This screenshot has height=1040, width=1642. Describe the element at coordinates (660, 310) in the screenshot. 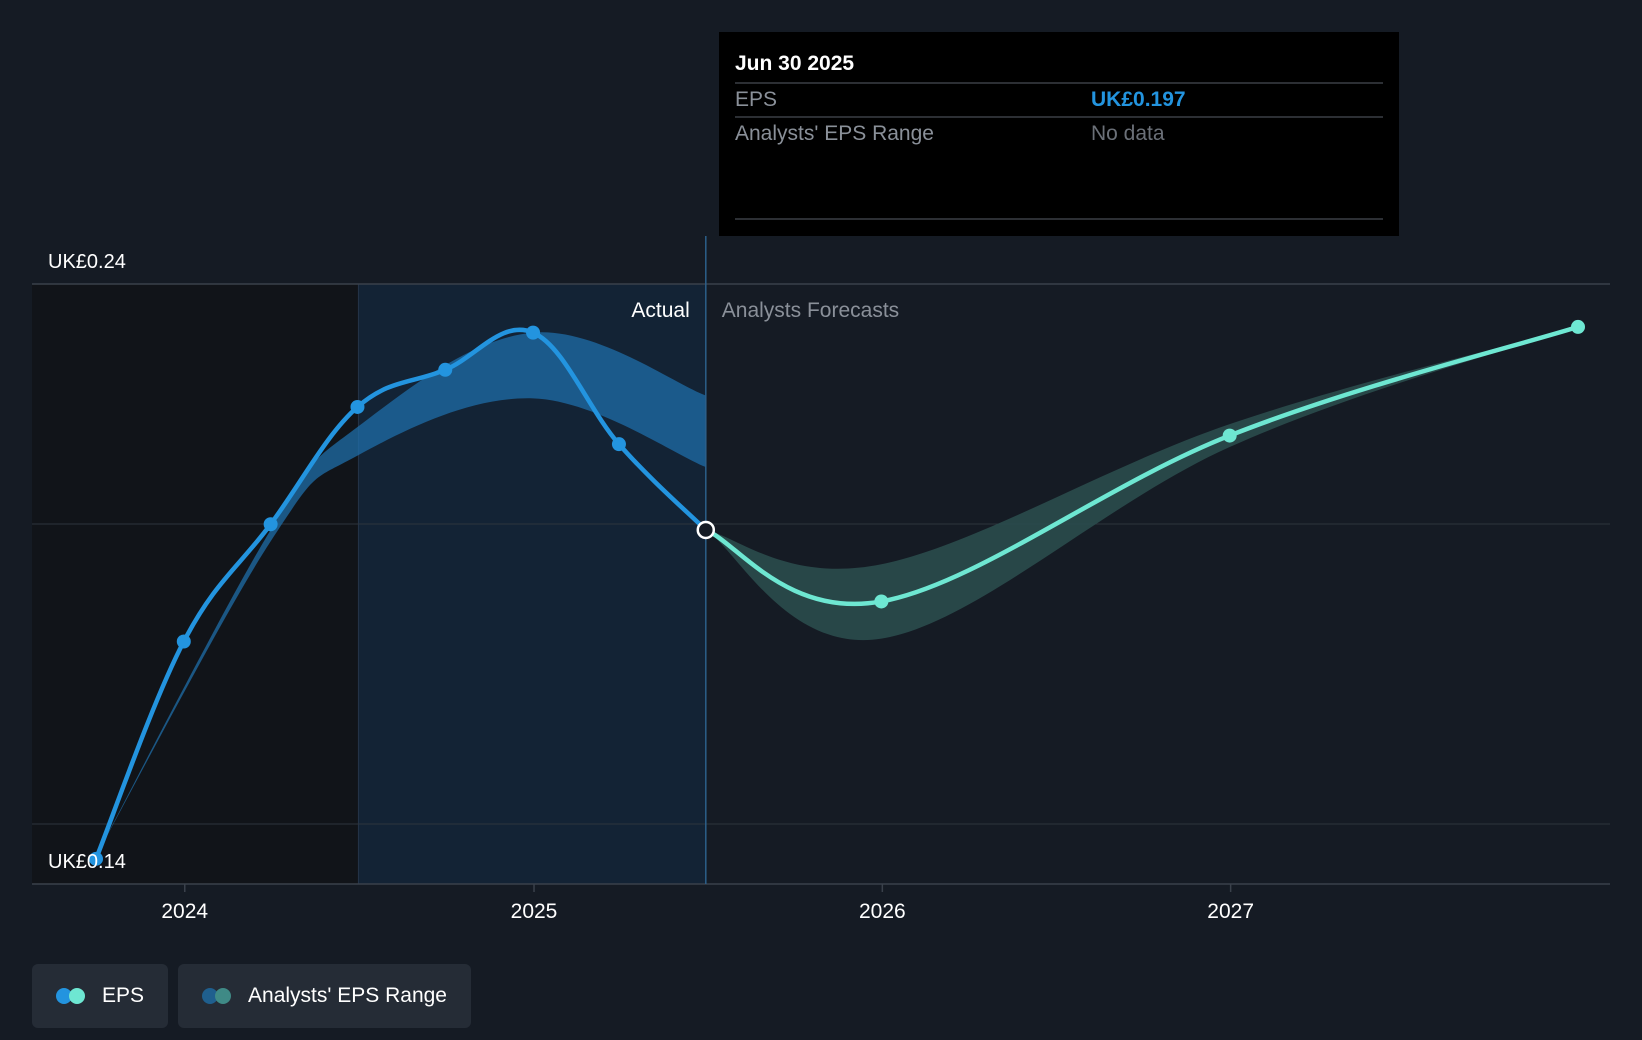

I see `actual-section-label: Actual` at that location.